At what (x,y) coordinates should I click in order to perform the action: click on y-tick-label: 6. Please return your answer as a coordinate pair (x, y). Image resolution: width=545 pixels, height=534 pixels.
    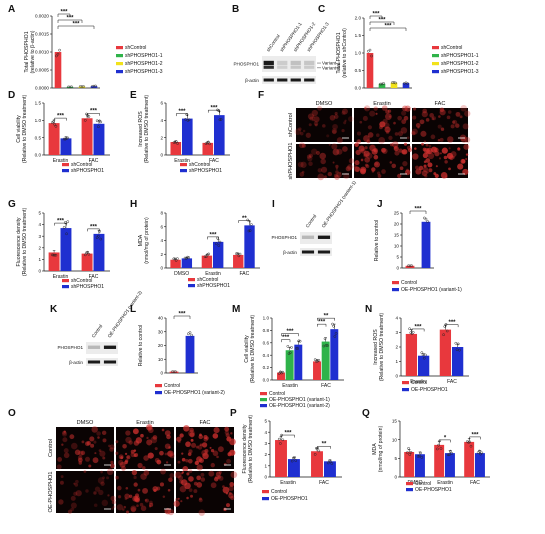
    Looking at the image, I should click on (161, 103).